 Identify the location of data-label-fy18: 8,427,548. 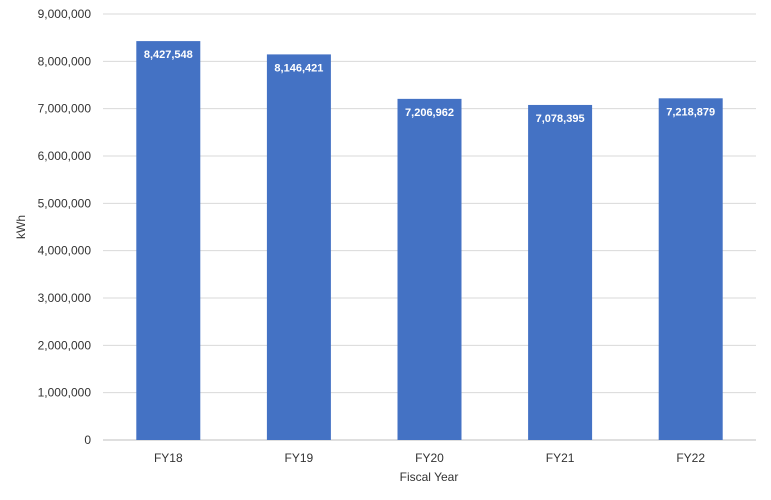
(168, 55).